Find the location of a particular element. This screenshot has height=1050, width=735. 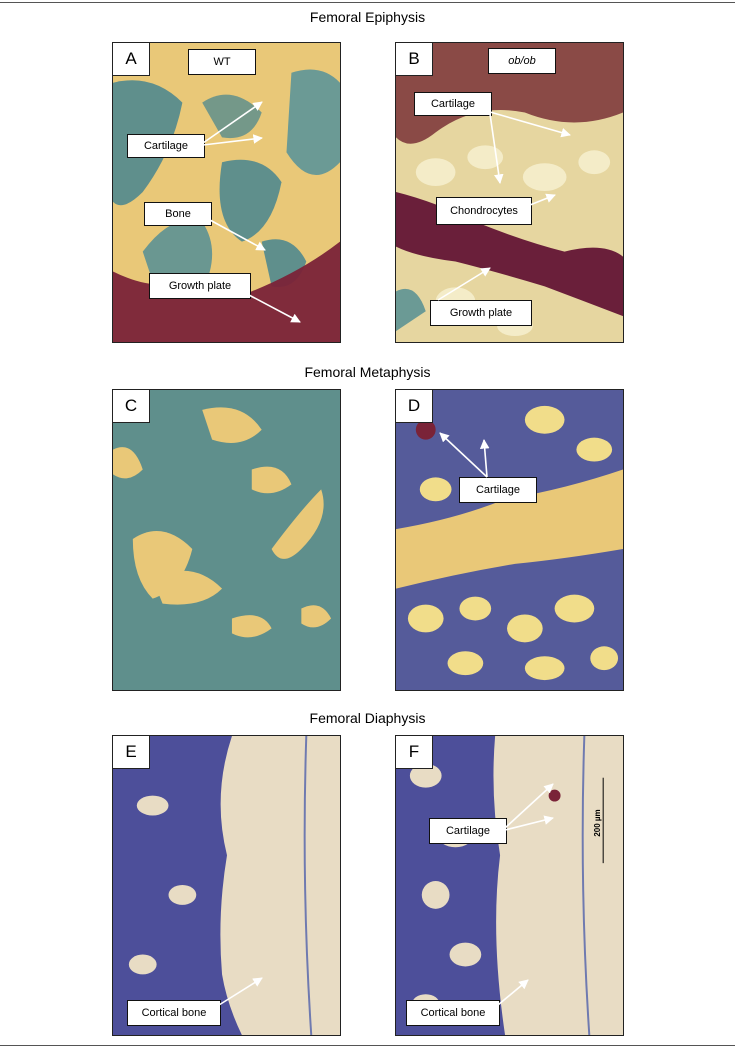

panel-f-micrograph: F is located at coordinates (509, 885).